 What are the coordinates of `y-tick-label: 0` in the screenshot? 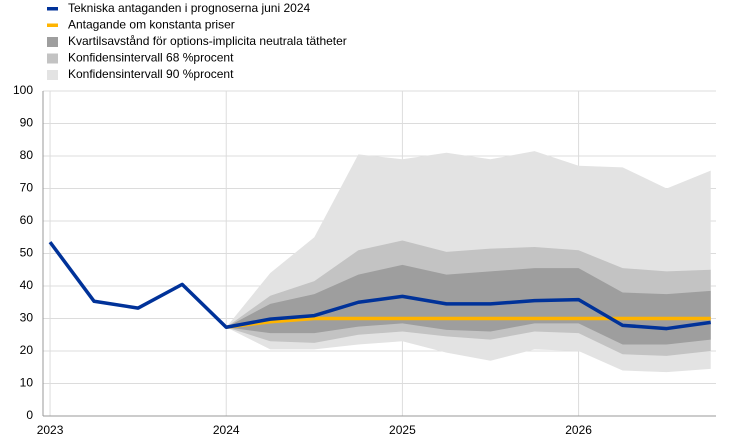 It's located at (29, 415).